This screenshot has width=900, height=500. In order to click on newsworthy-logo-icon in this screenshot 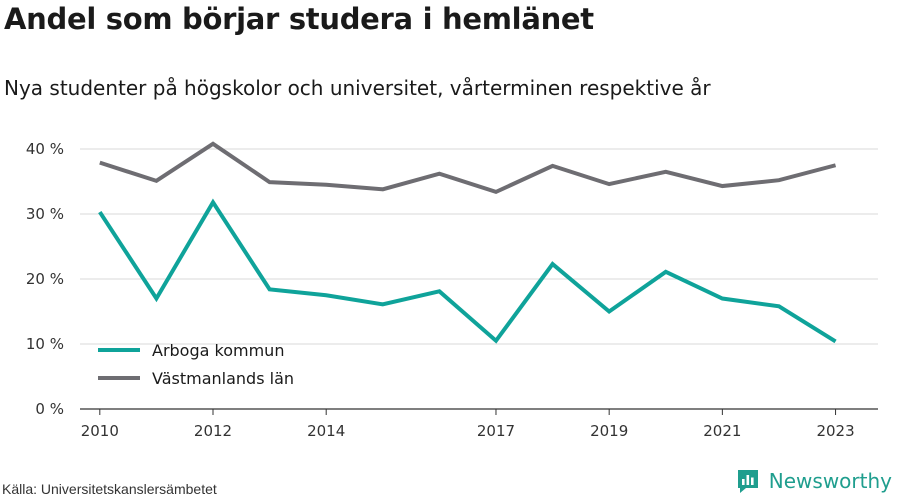, I will do `click(747, 481)`.